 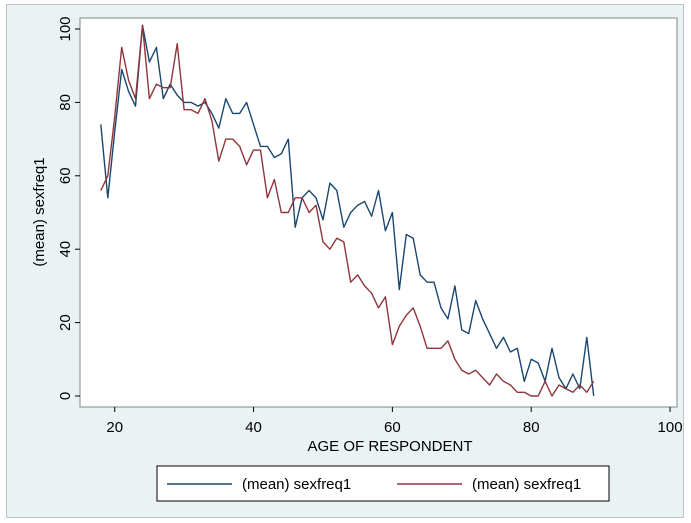 What do you see at coordinates (65, 102) in the screenshot?
I see `y-tick-label: 80` at bounding box center [65, 102].